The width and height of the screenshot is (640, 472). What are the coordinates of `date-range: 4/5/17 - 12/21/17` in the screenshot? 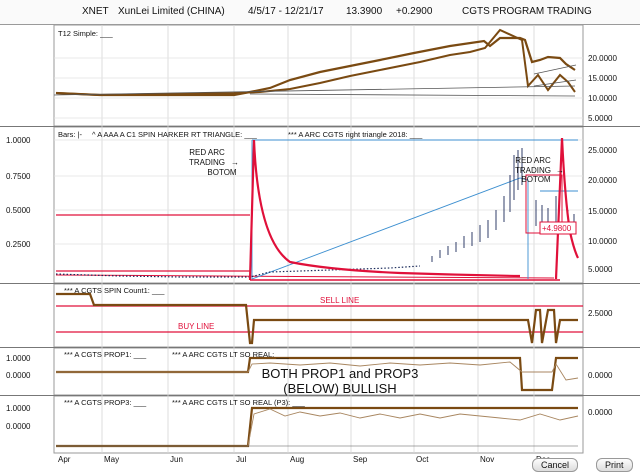 It's located at (286, 11).